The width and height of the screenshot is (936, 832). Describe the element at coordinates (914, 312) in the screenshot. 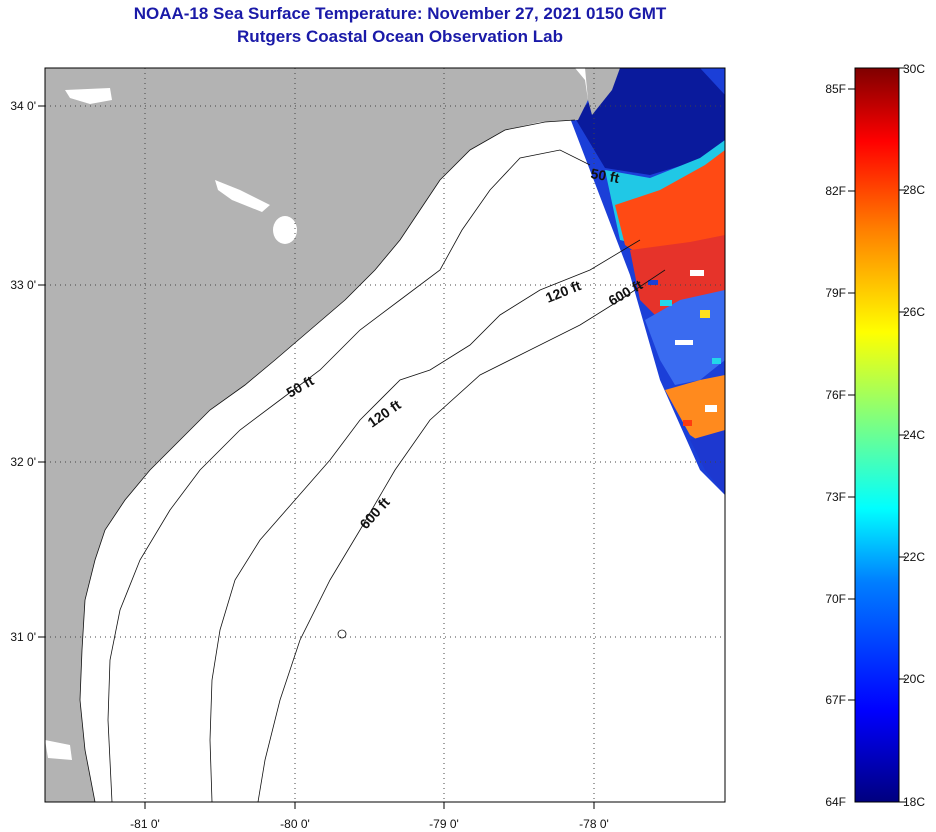

I see `colorbar-c-label: 26C` at that location.